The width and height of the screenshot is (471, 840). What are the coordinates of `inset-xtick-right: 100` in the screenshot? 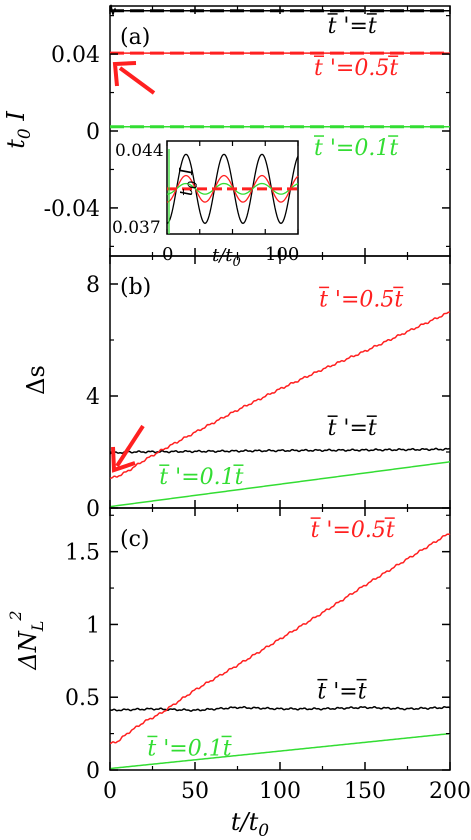 It's located at (282, 254).